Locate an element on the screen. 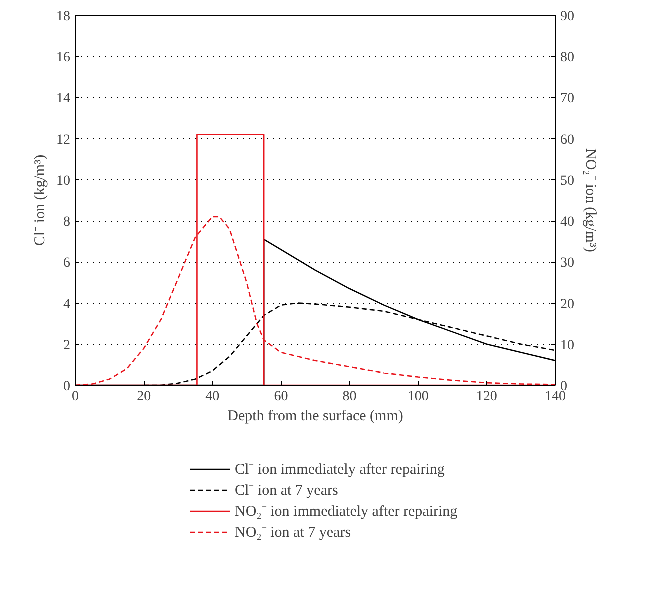  legend-label: Cl⁻ ion at 7 years is located at coordinates (286, 491).